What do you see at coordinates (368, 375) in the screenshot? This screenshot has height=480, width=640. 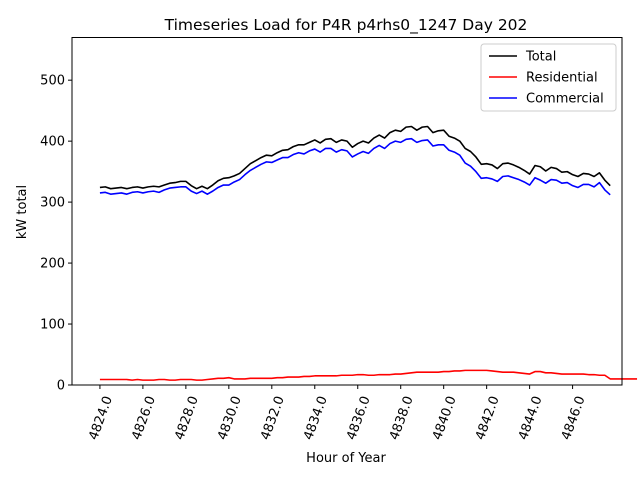 I see `series-line-residential` at bounding box center [368, 375].